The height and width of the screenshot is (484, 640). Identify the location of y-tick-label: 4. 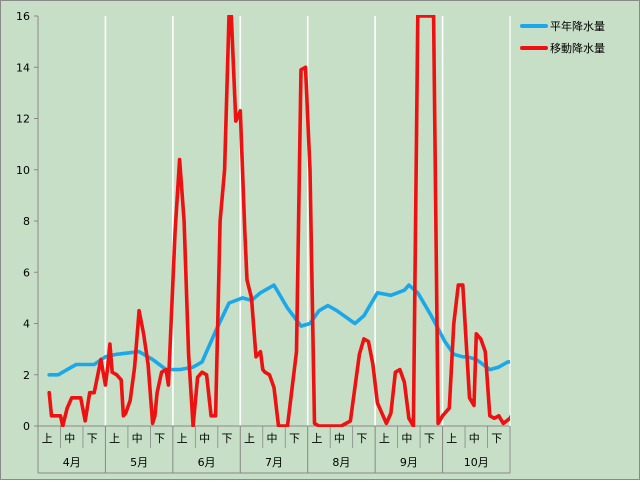
(26, 324).